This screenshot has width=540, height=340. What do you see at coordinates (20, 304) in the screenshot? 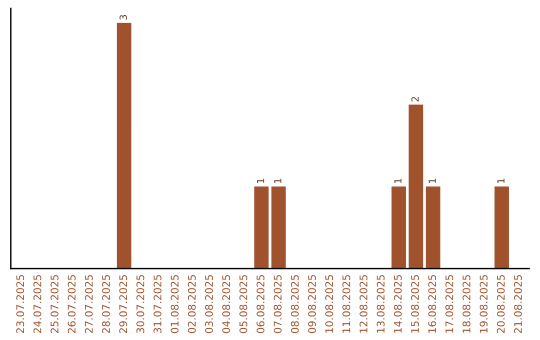
I see `x-tick-label: 23.07.2025` at bounding box center [20, 304].